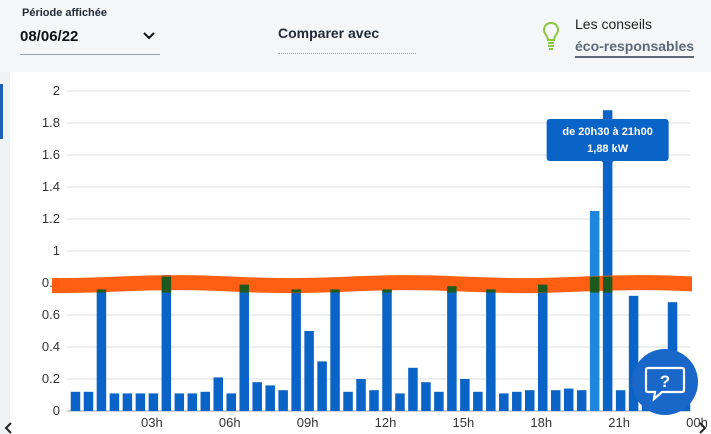 Image resolution: width=711 pixels, height=434 pixels. Describe the element at coordinates (51, 378) in the screenshot. I see `y-tick-label: 0.2` at that location.